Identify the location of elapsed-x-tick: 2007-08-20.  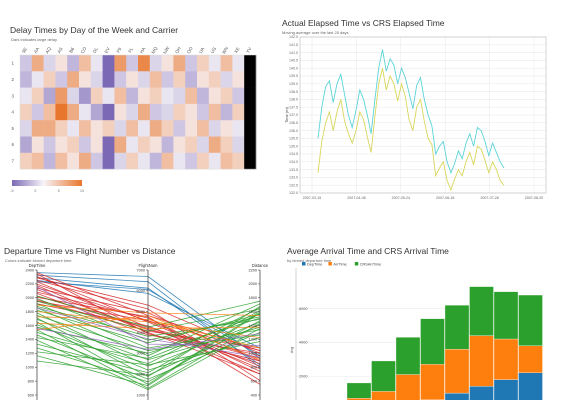
(534, 198).